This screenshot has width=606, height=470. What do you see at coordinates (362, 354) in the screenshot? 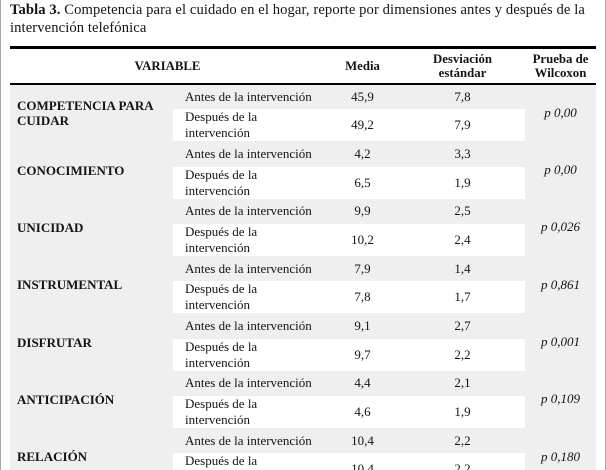
I see `media-value: 9,7` at bounding box center [362, 354].